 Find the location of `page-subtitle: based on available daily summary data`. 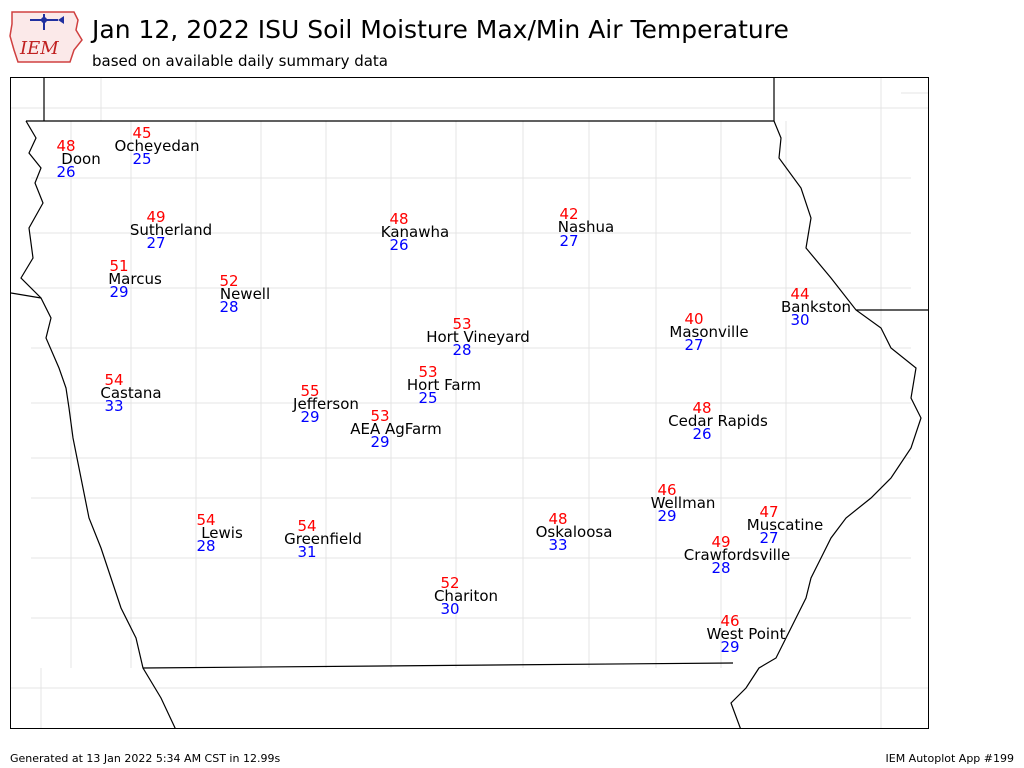

page-subtitle: based on available daily summary data is located at coordinates (240, 61).